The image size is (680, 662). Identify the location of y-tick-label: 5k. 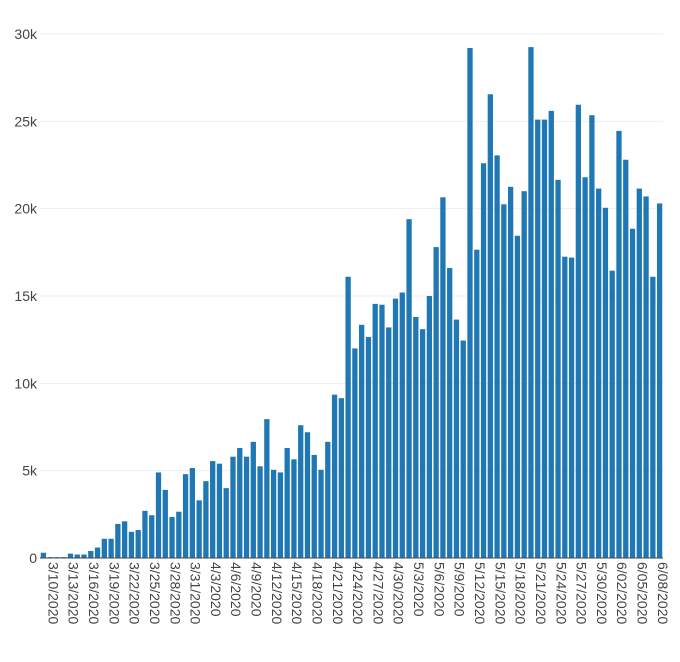
(30, 471).